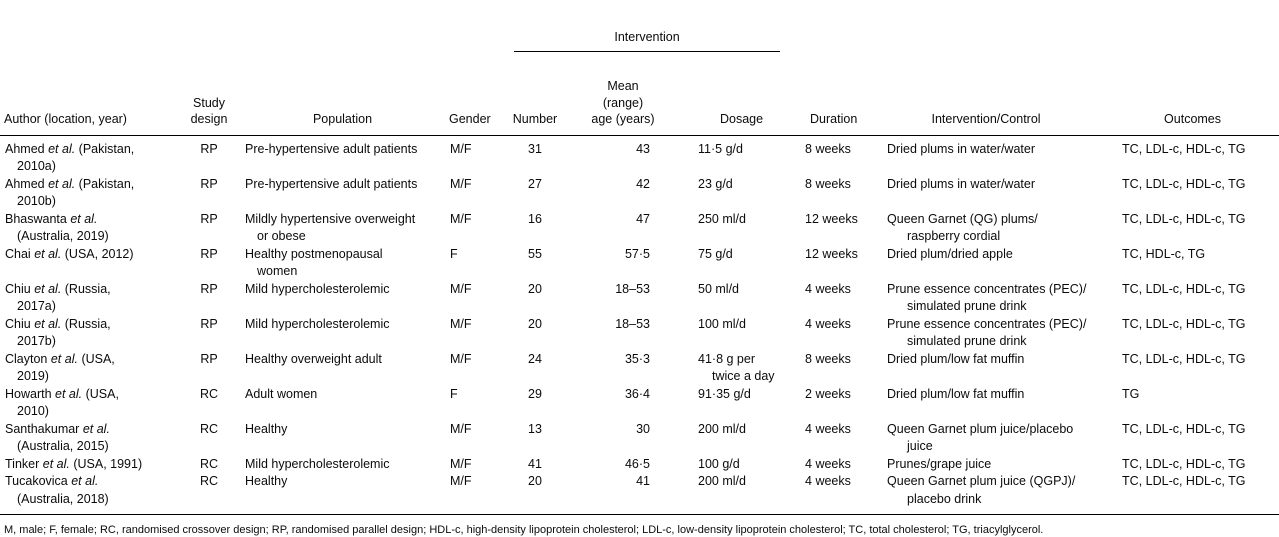 The image size is (1279, 537). Describe the element at coordinates (251, 40) in the screenshot. I see `spanner-spacer-left` at that location.